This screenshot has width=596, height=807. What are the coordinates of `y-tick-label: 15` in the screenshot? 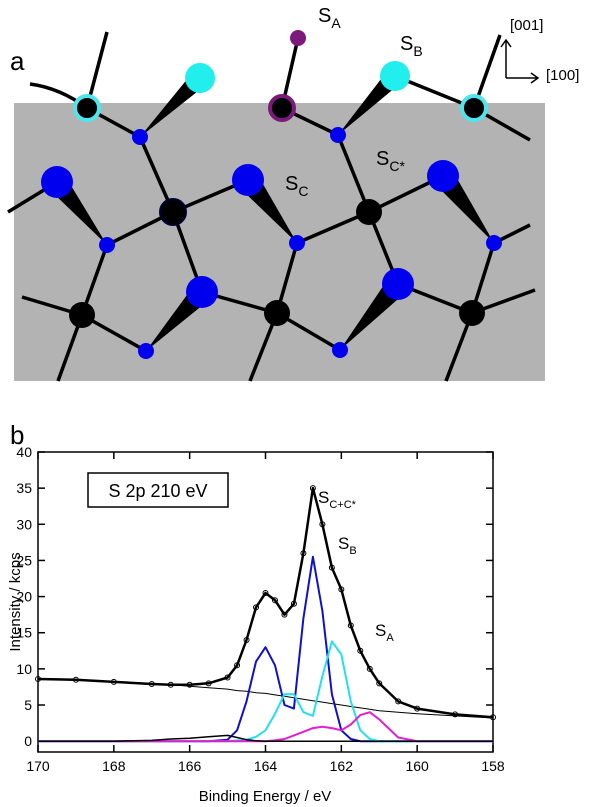 It's located at (24, 633).